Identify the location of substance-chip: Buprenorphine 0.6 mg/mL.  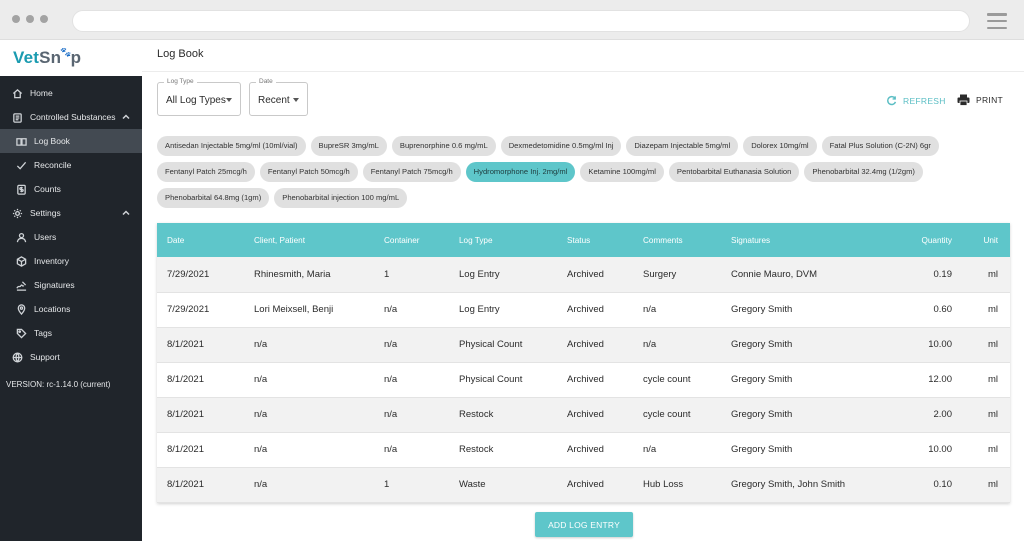
(443, 146).